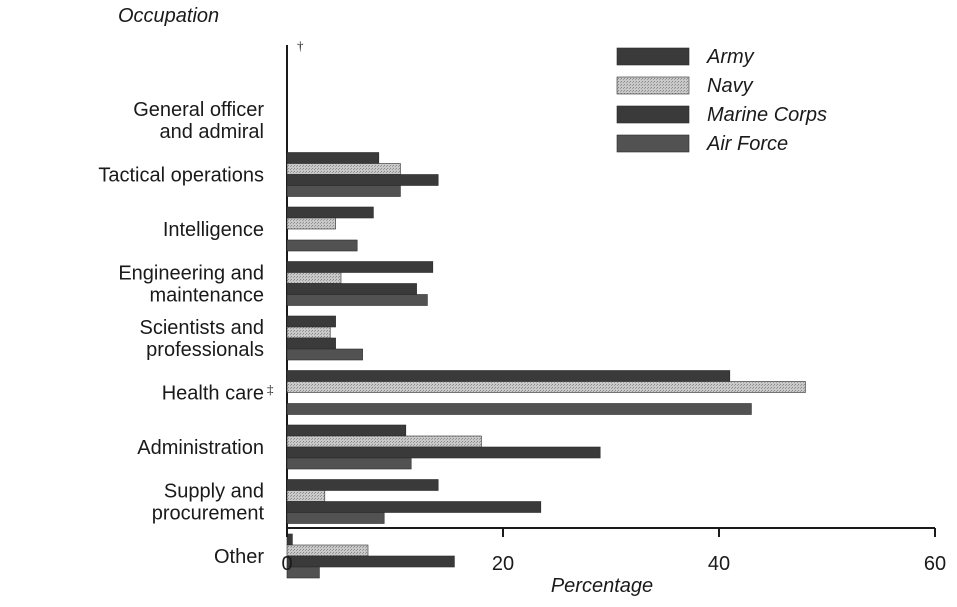  Describe the element at coordinates (935, 564) in the screenshot. I see `x-tick-label: 60` at that location.